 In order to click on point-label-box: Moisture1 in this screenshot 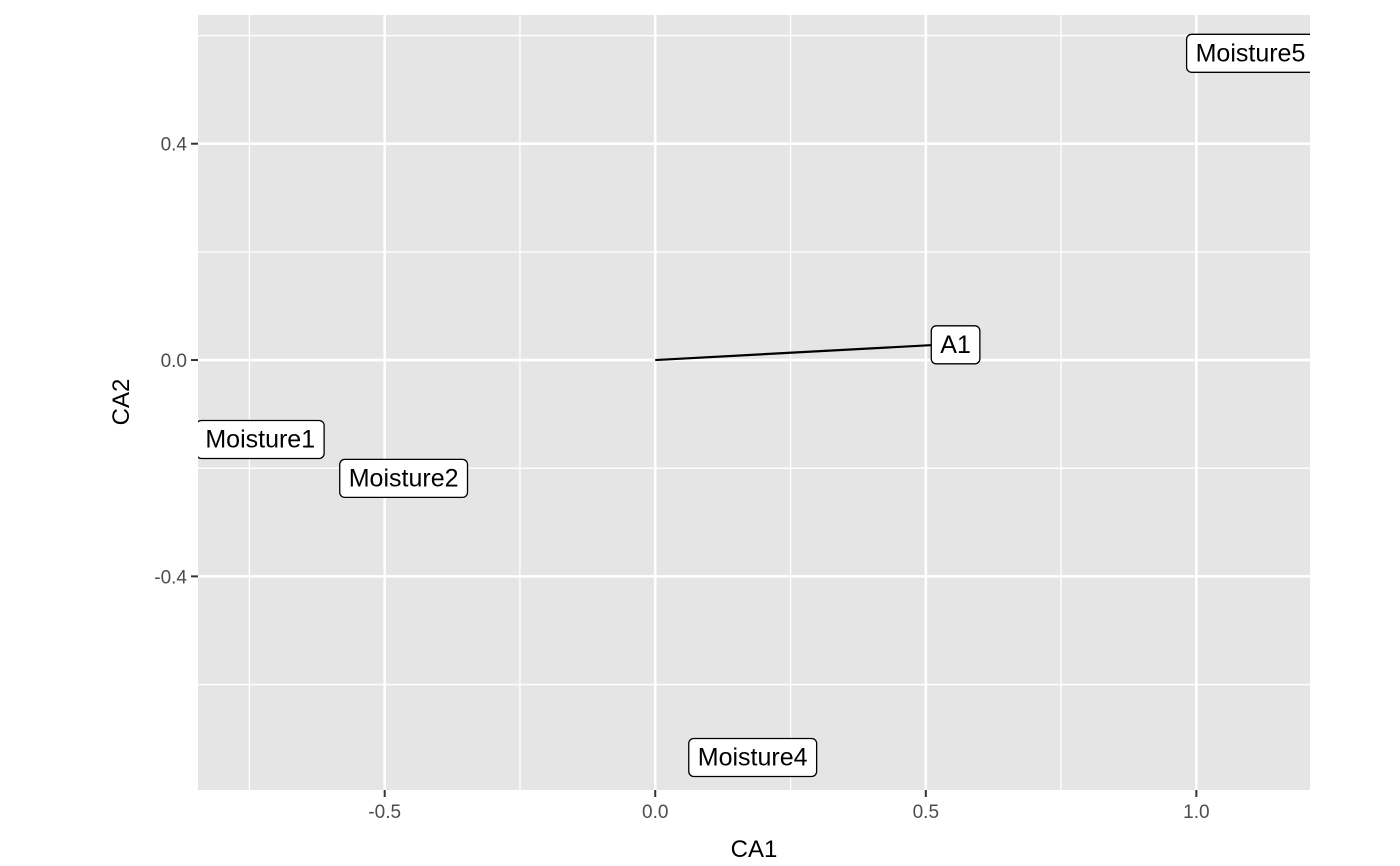, I will do `click(261, 439)`.